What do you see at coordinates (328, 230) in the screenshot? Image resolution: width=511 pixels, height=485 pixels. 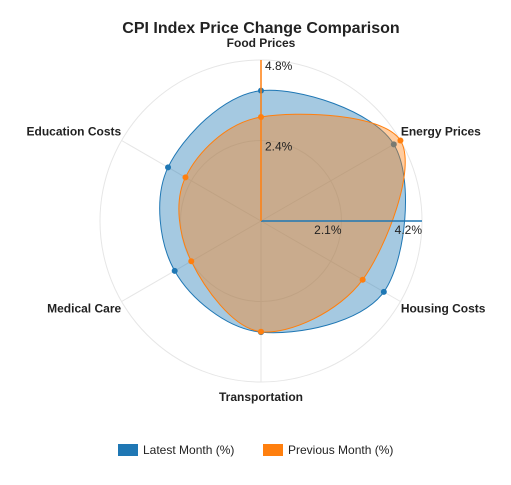 I see `y-tick-label: 2.1%` at bounding box center [328, 230].